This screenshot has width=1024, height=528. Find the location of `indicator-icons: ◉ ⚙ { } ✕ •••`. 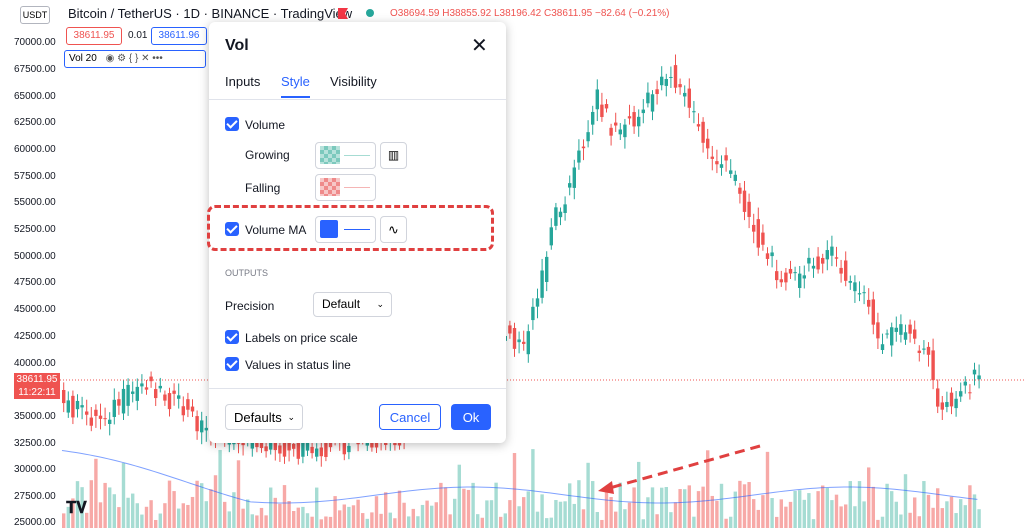

indicator-icons: ◉ ⚙ { } ✕ ••• is located at coordinates (134, 58).